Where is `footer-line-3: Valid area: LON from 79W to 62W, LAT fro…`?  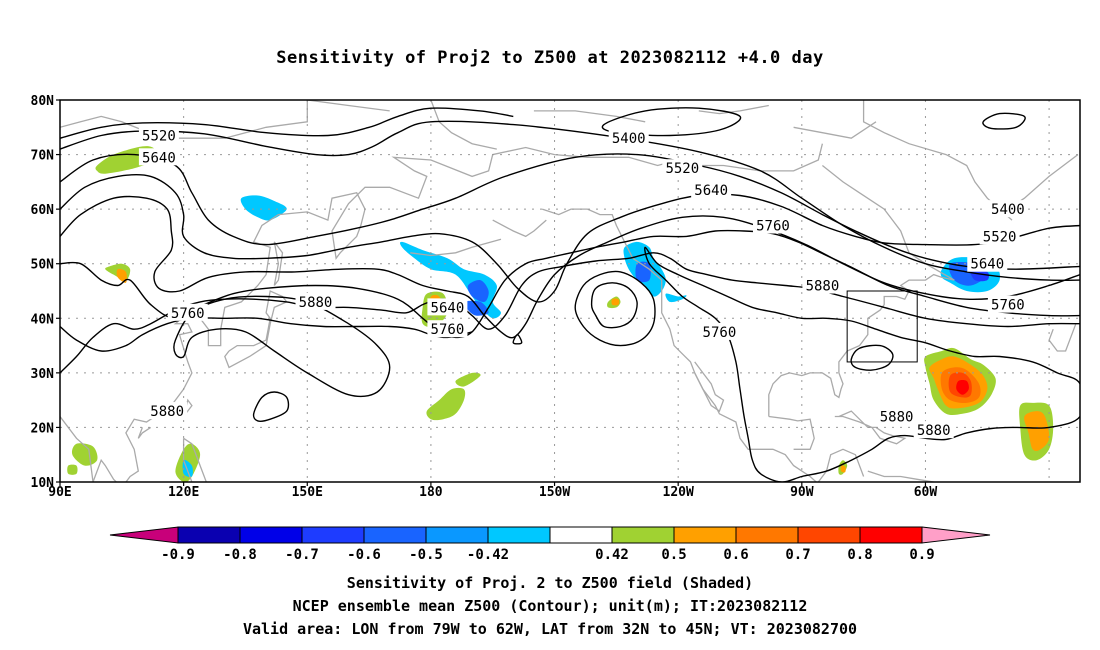
footer-line-3: Valid area: LON from 79W to 62W, LAT fro… is located at coordinates (550, 629).